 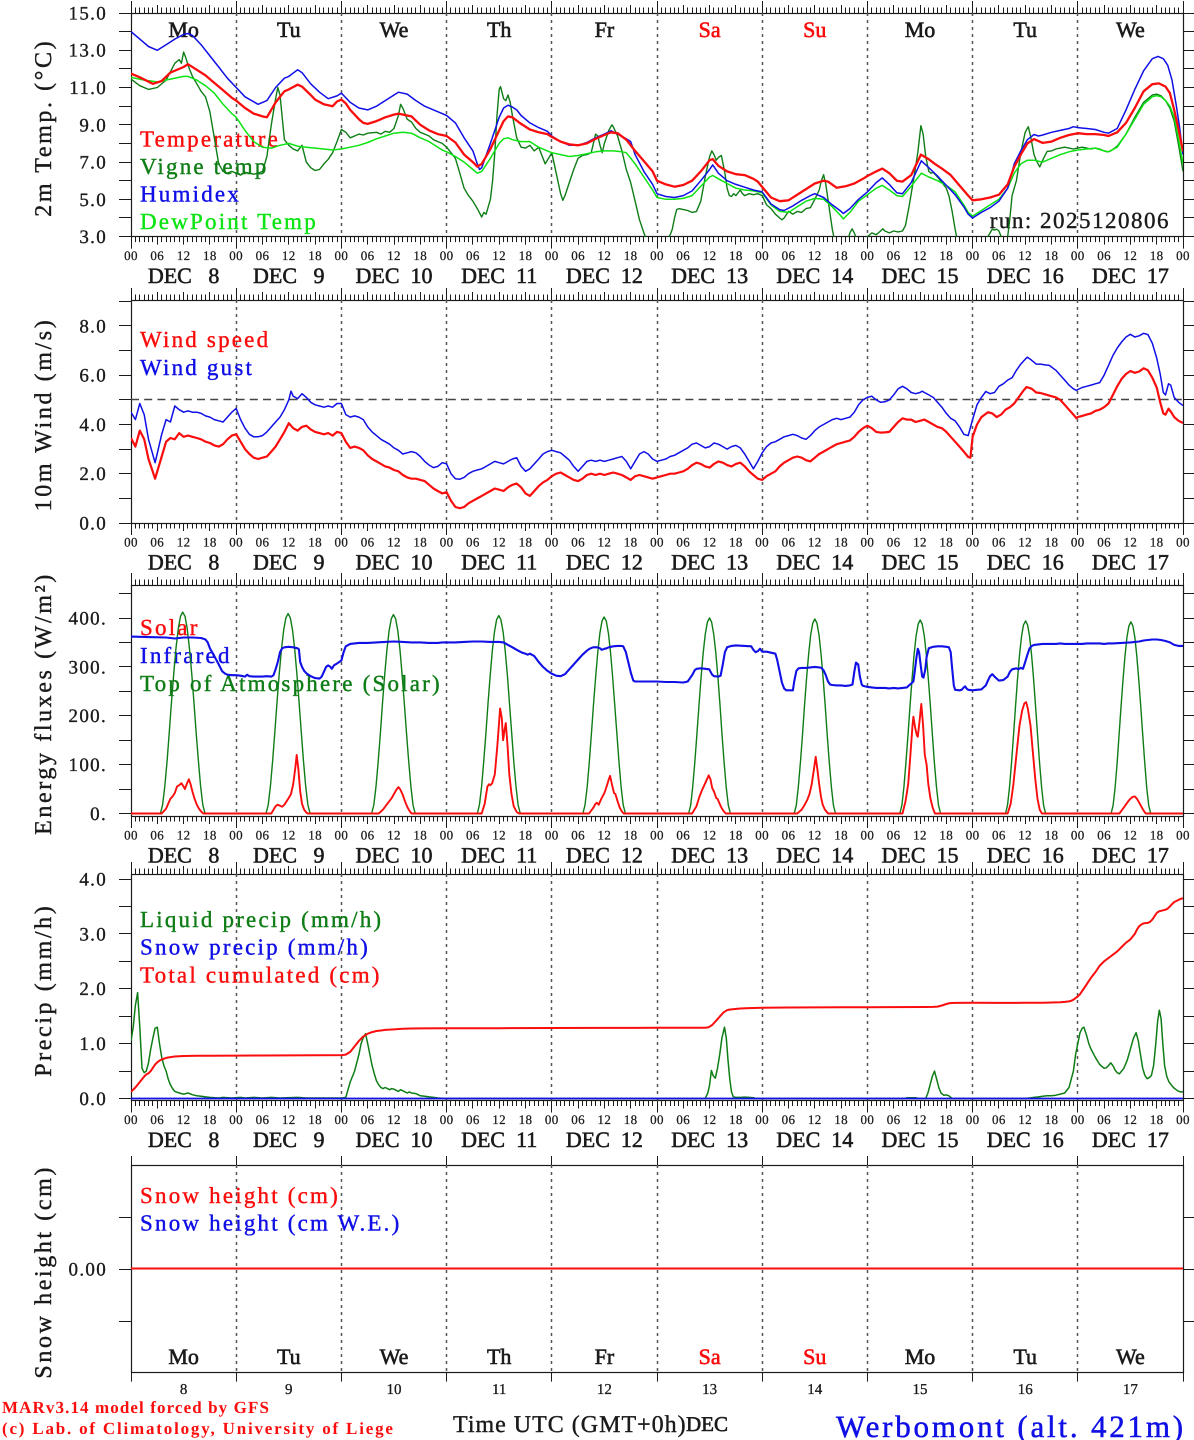 I want to click on svg-text: Total cumulated (cm), so click(x=261, y=974).